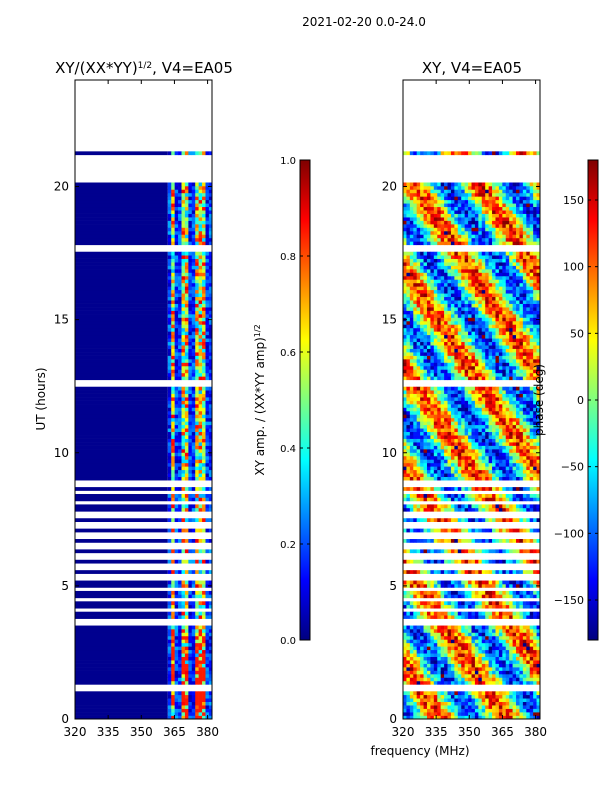 Image resolution: width=600 pixels, height=800 pixels. What do you see at coordinates (535, 732) in the screenshot?
I see `phase-xtick-label: 380` at bounding box center [535, 732].